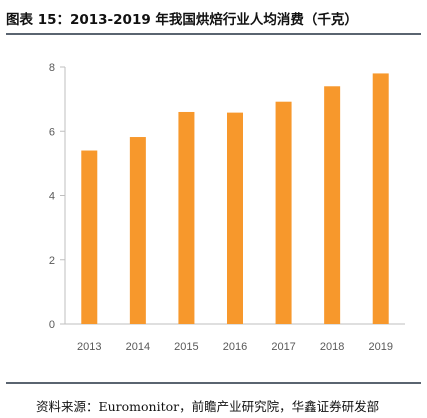  I want to click on x-tick-label: 2019, so click(380, 347).